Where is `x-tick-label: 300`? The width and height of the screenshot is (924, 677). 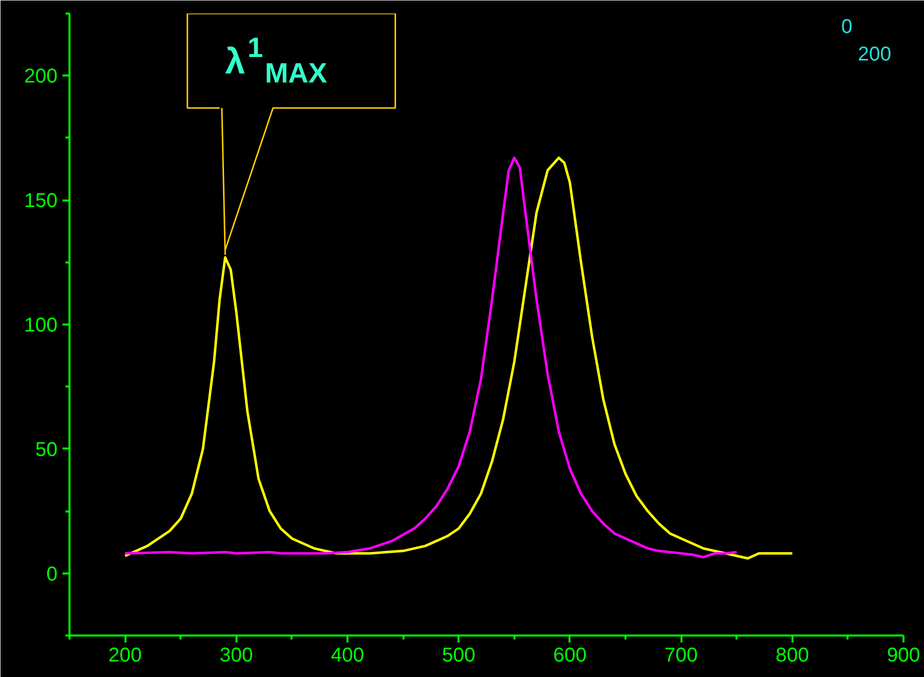 x-tick-label: 300 is located at coordinates (236, 655).